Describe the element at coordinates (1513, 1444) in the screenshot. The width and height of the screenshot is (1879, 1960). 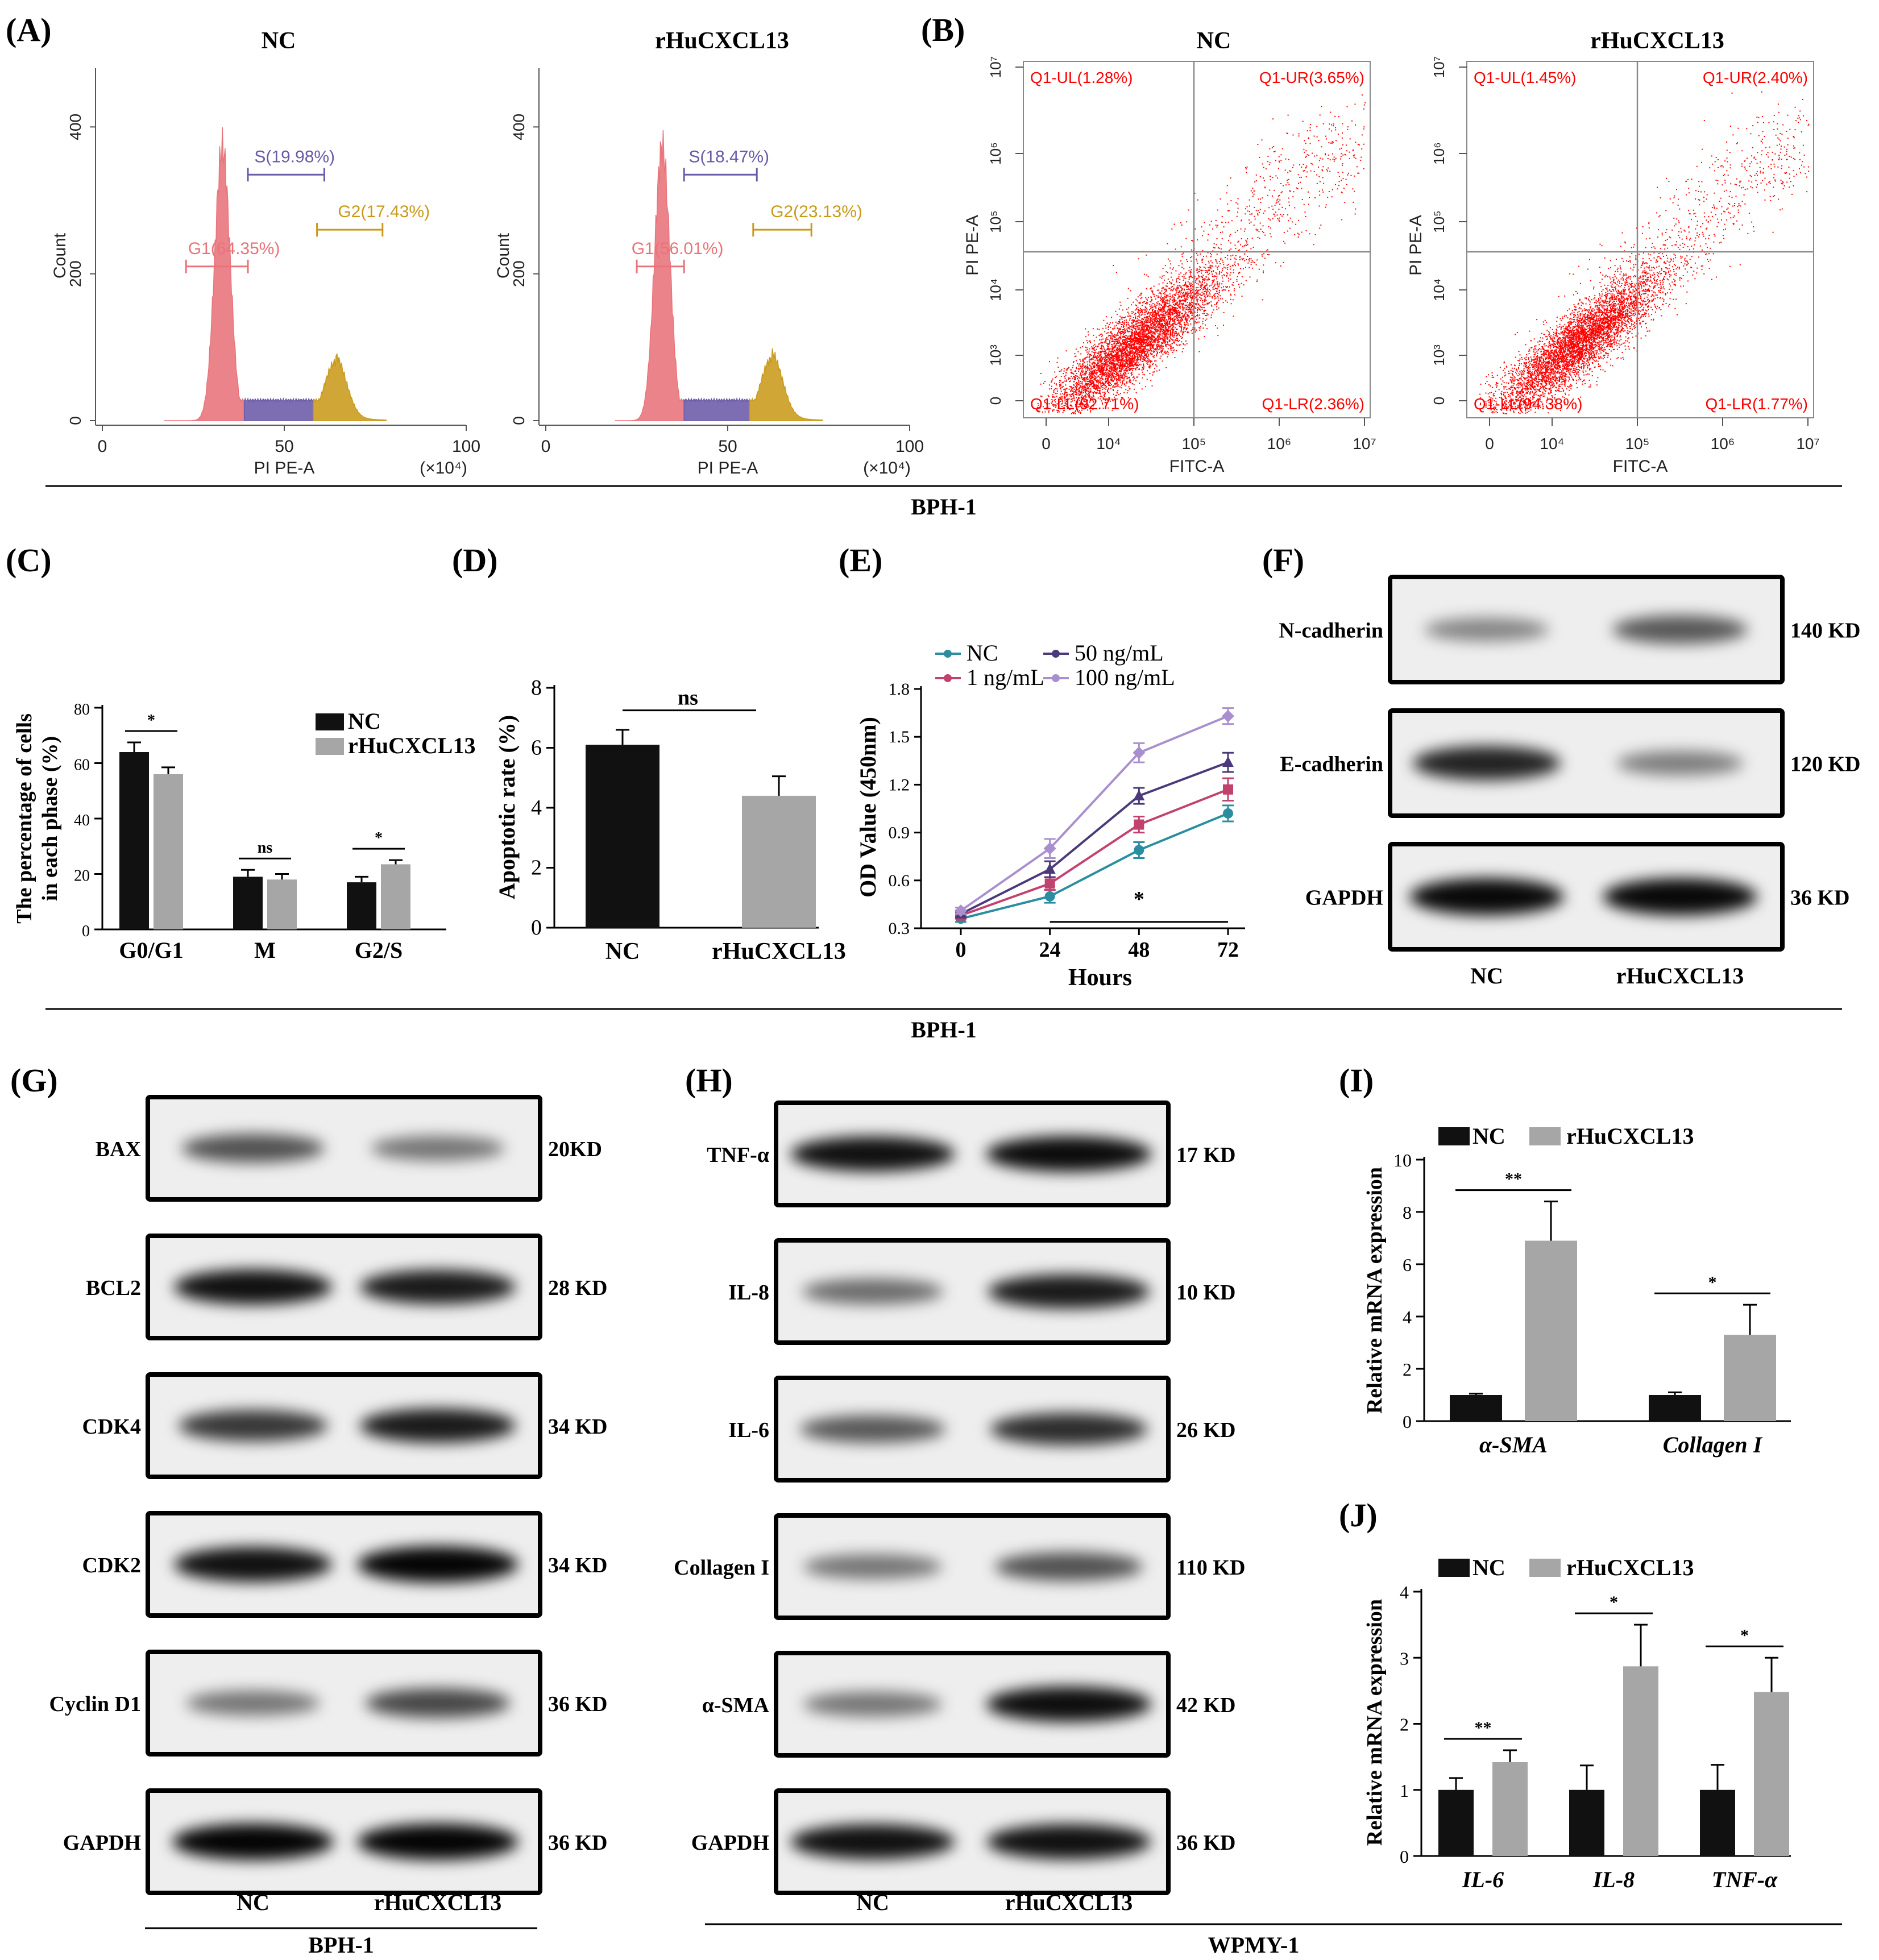
I see `category-label: α-SMA` at that location.